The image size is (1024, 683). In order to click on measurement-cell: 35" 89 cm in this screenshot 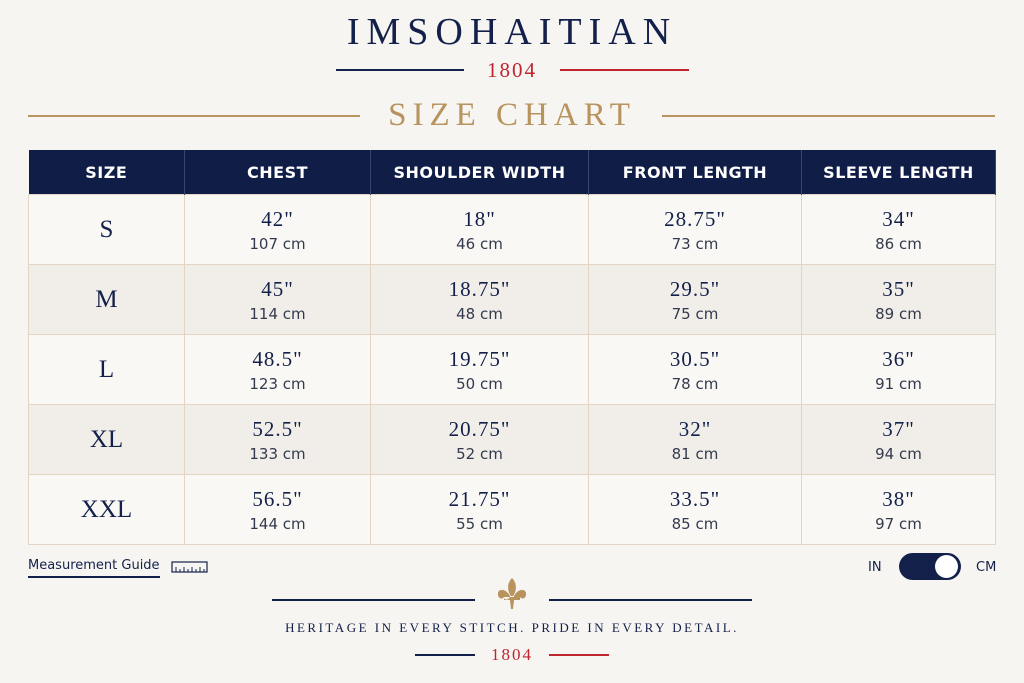, I will do `click(898, 299)`.